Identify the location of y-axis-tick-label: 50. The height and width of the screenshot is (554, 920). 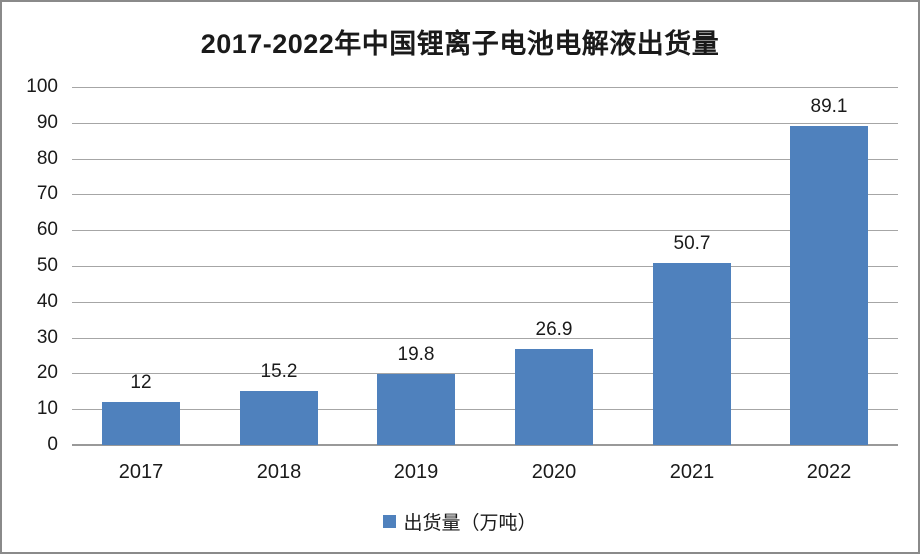
(47, 265).